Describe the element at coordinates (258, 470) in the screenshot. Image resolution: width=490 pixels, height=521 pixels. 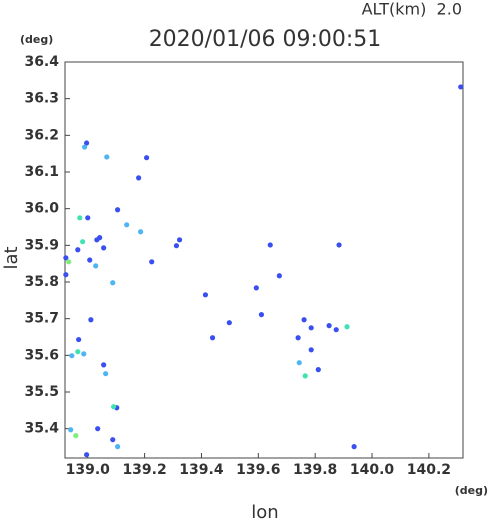
I see `x-tick-label: 139.6` at that location.